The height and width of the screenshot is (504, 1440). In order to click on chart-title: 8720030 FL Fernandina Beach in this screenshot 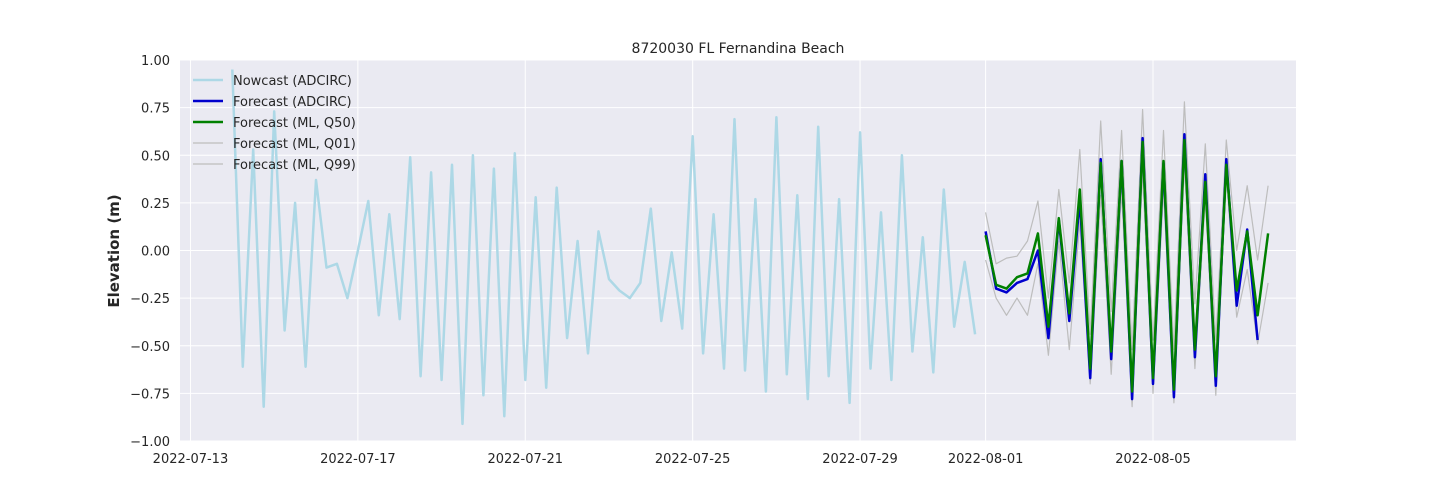, I will do `click(738, 49)`.